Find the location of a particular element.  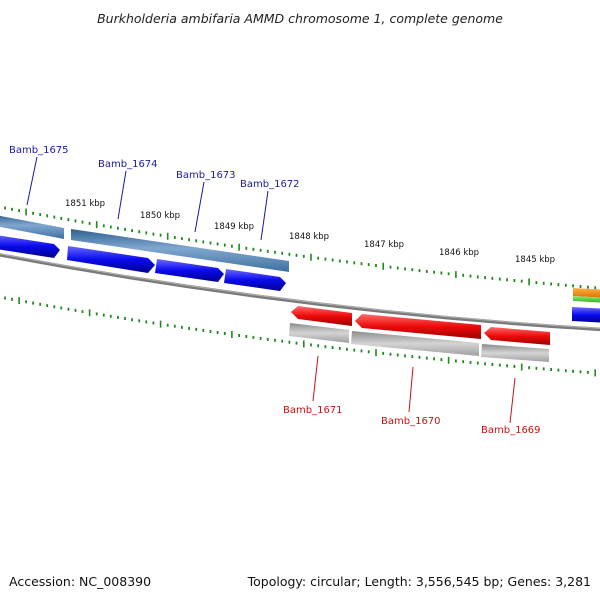

chromosome-backbone is located at coordinates (300, 292).